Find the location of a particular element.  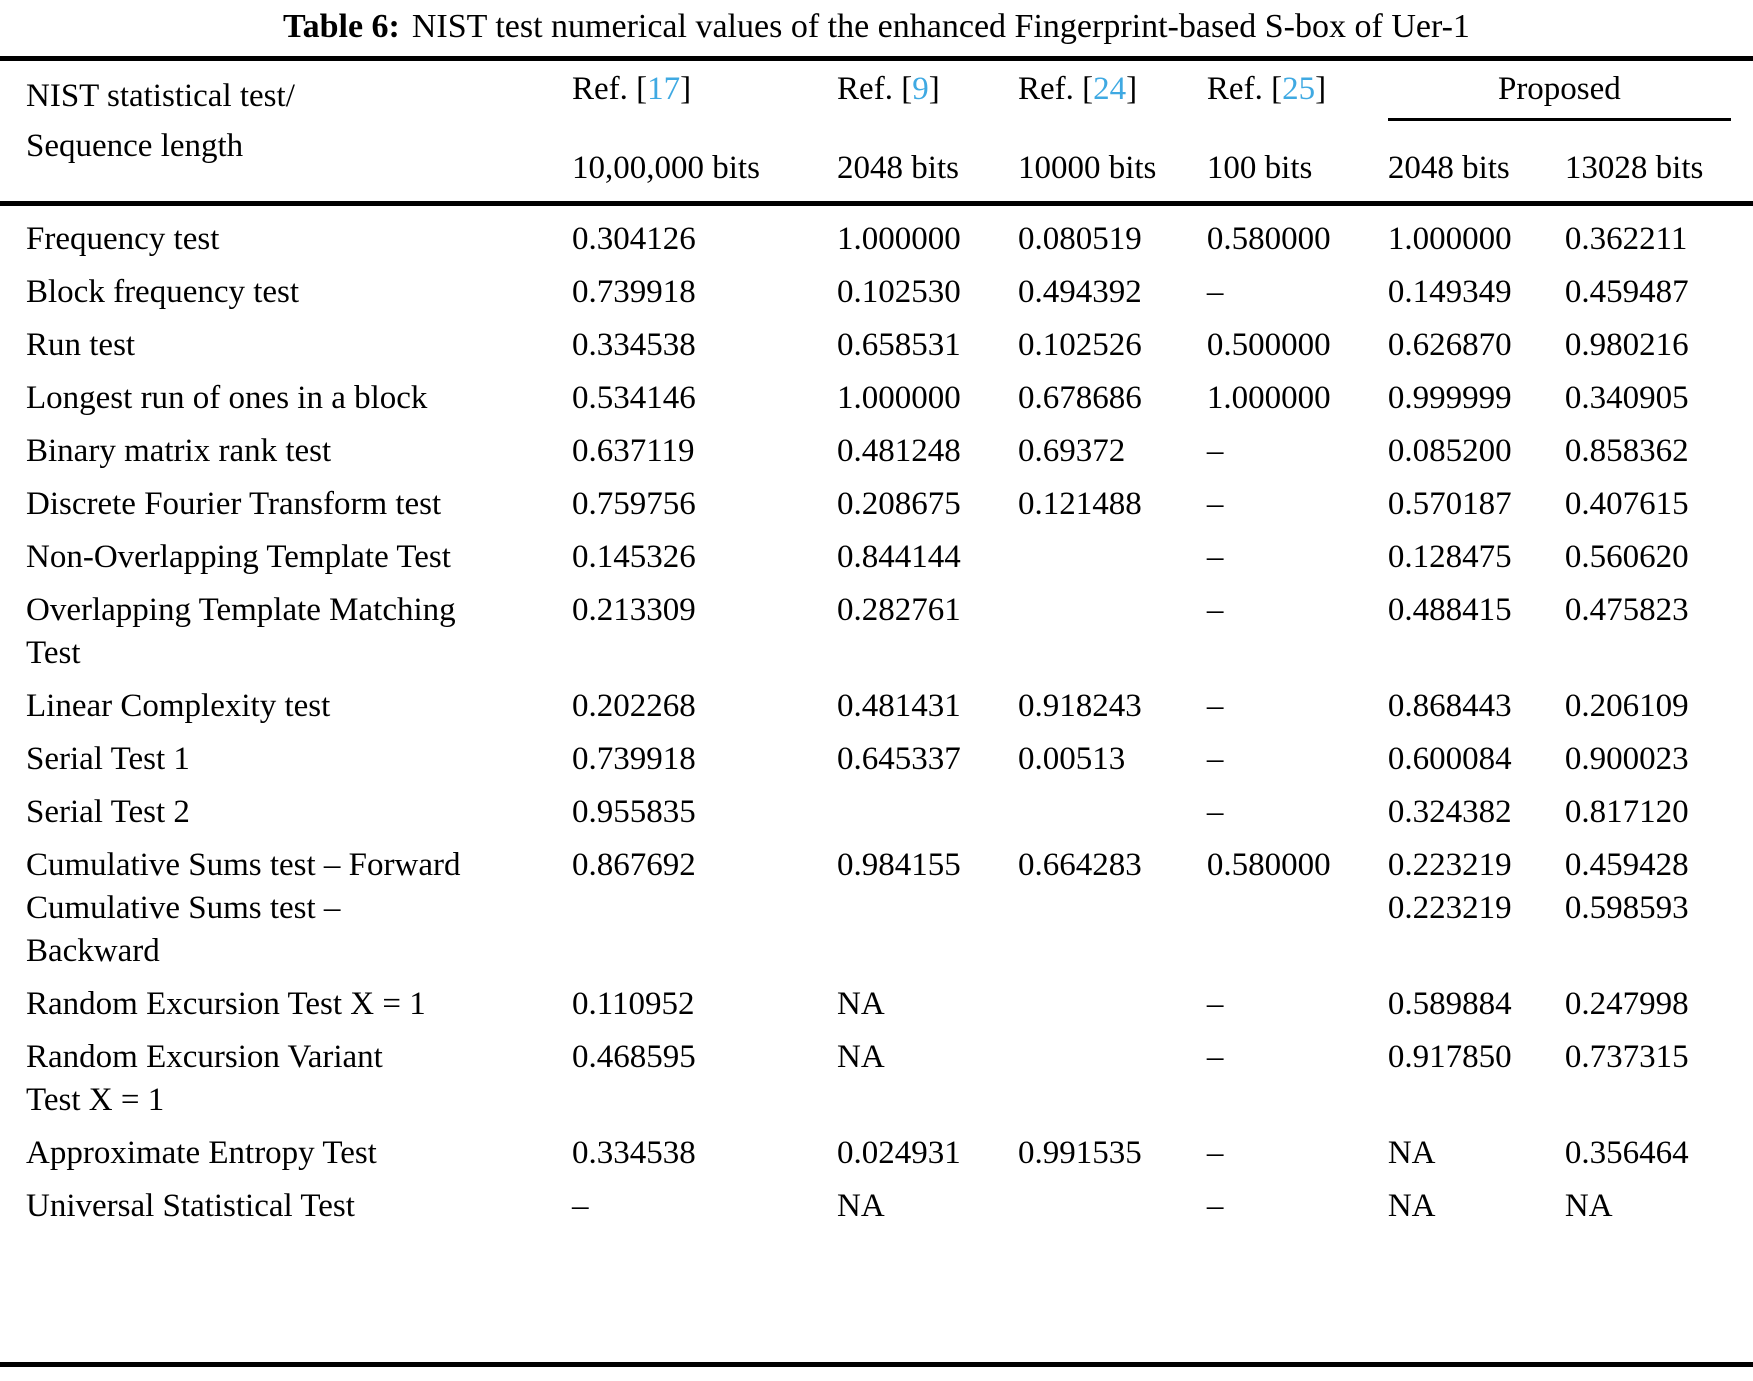

table-top-rule is located at coordinates (876, 58).